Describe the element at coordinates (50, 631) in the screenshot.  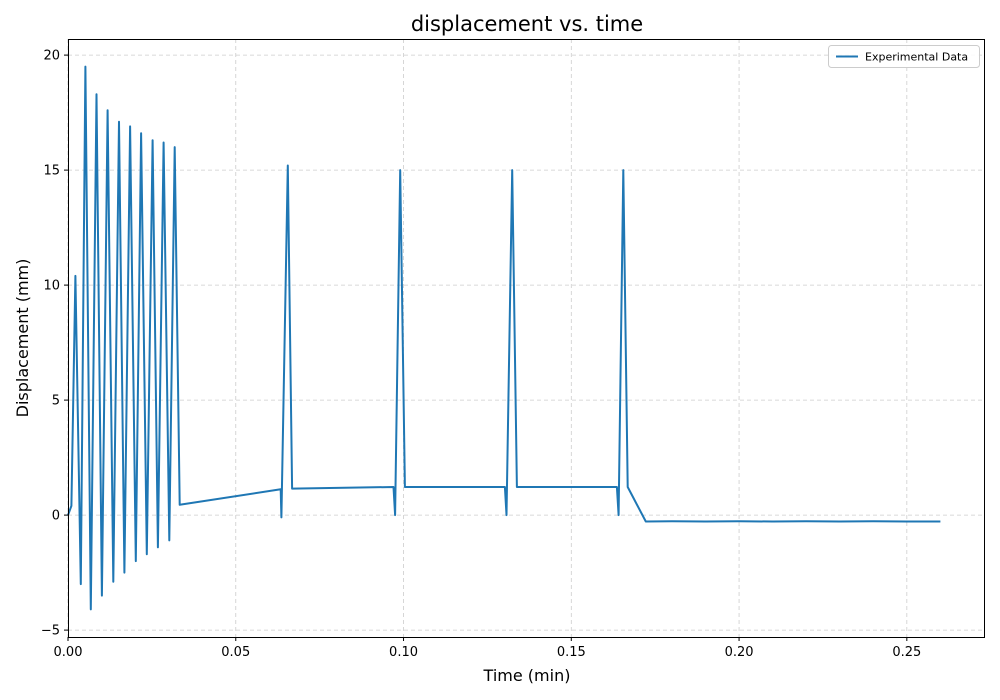
I see `y-tick-label: −5` at that location.